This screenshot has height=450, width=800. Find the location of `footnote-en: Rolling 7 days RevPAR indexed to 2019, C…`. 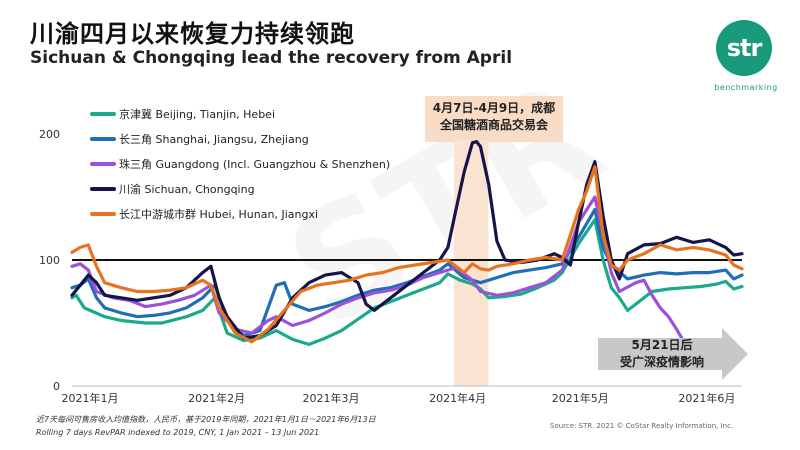

footnote-en: Rolling 7 days RevPAR indexed to 2019, C… is located at coordinates (178, 432).